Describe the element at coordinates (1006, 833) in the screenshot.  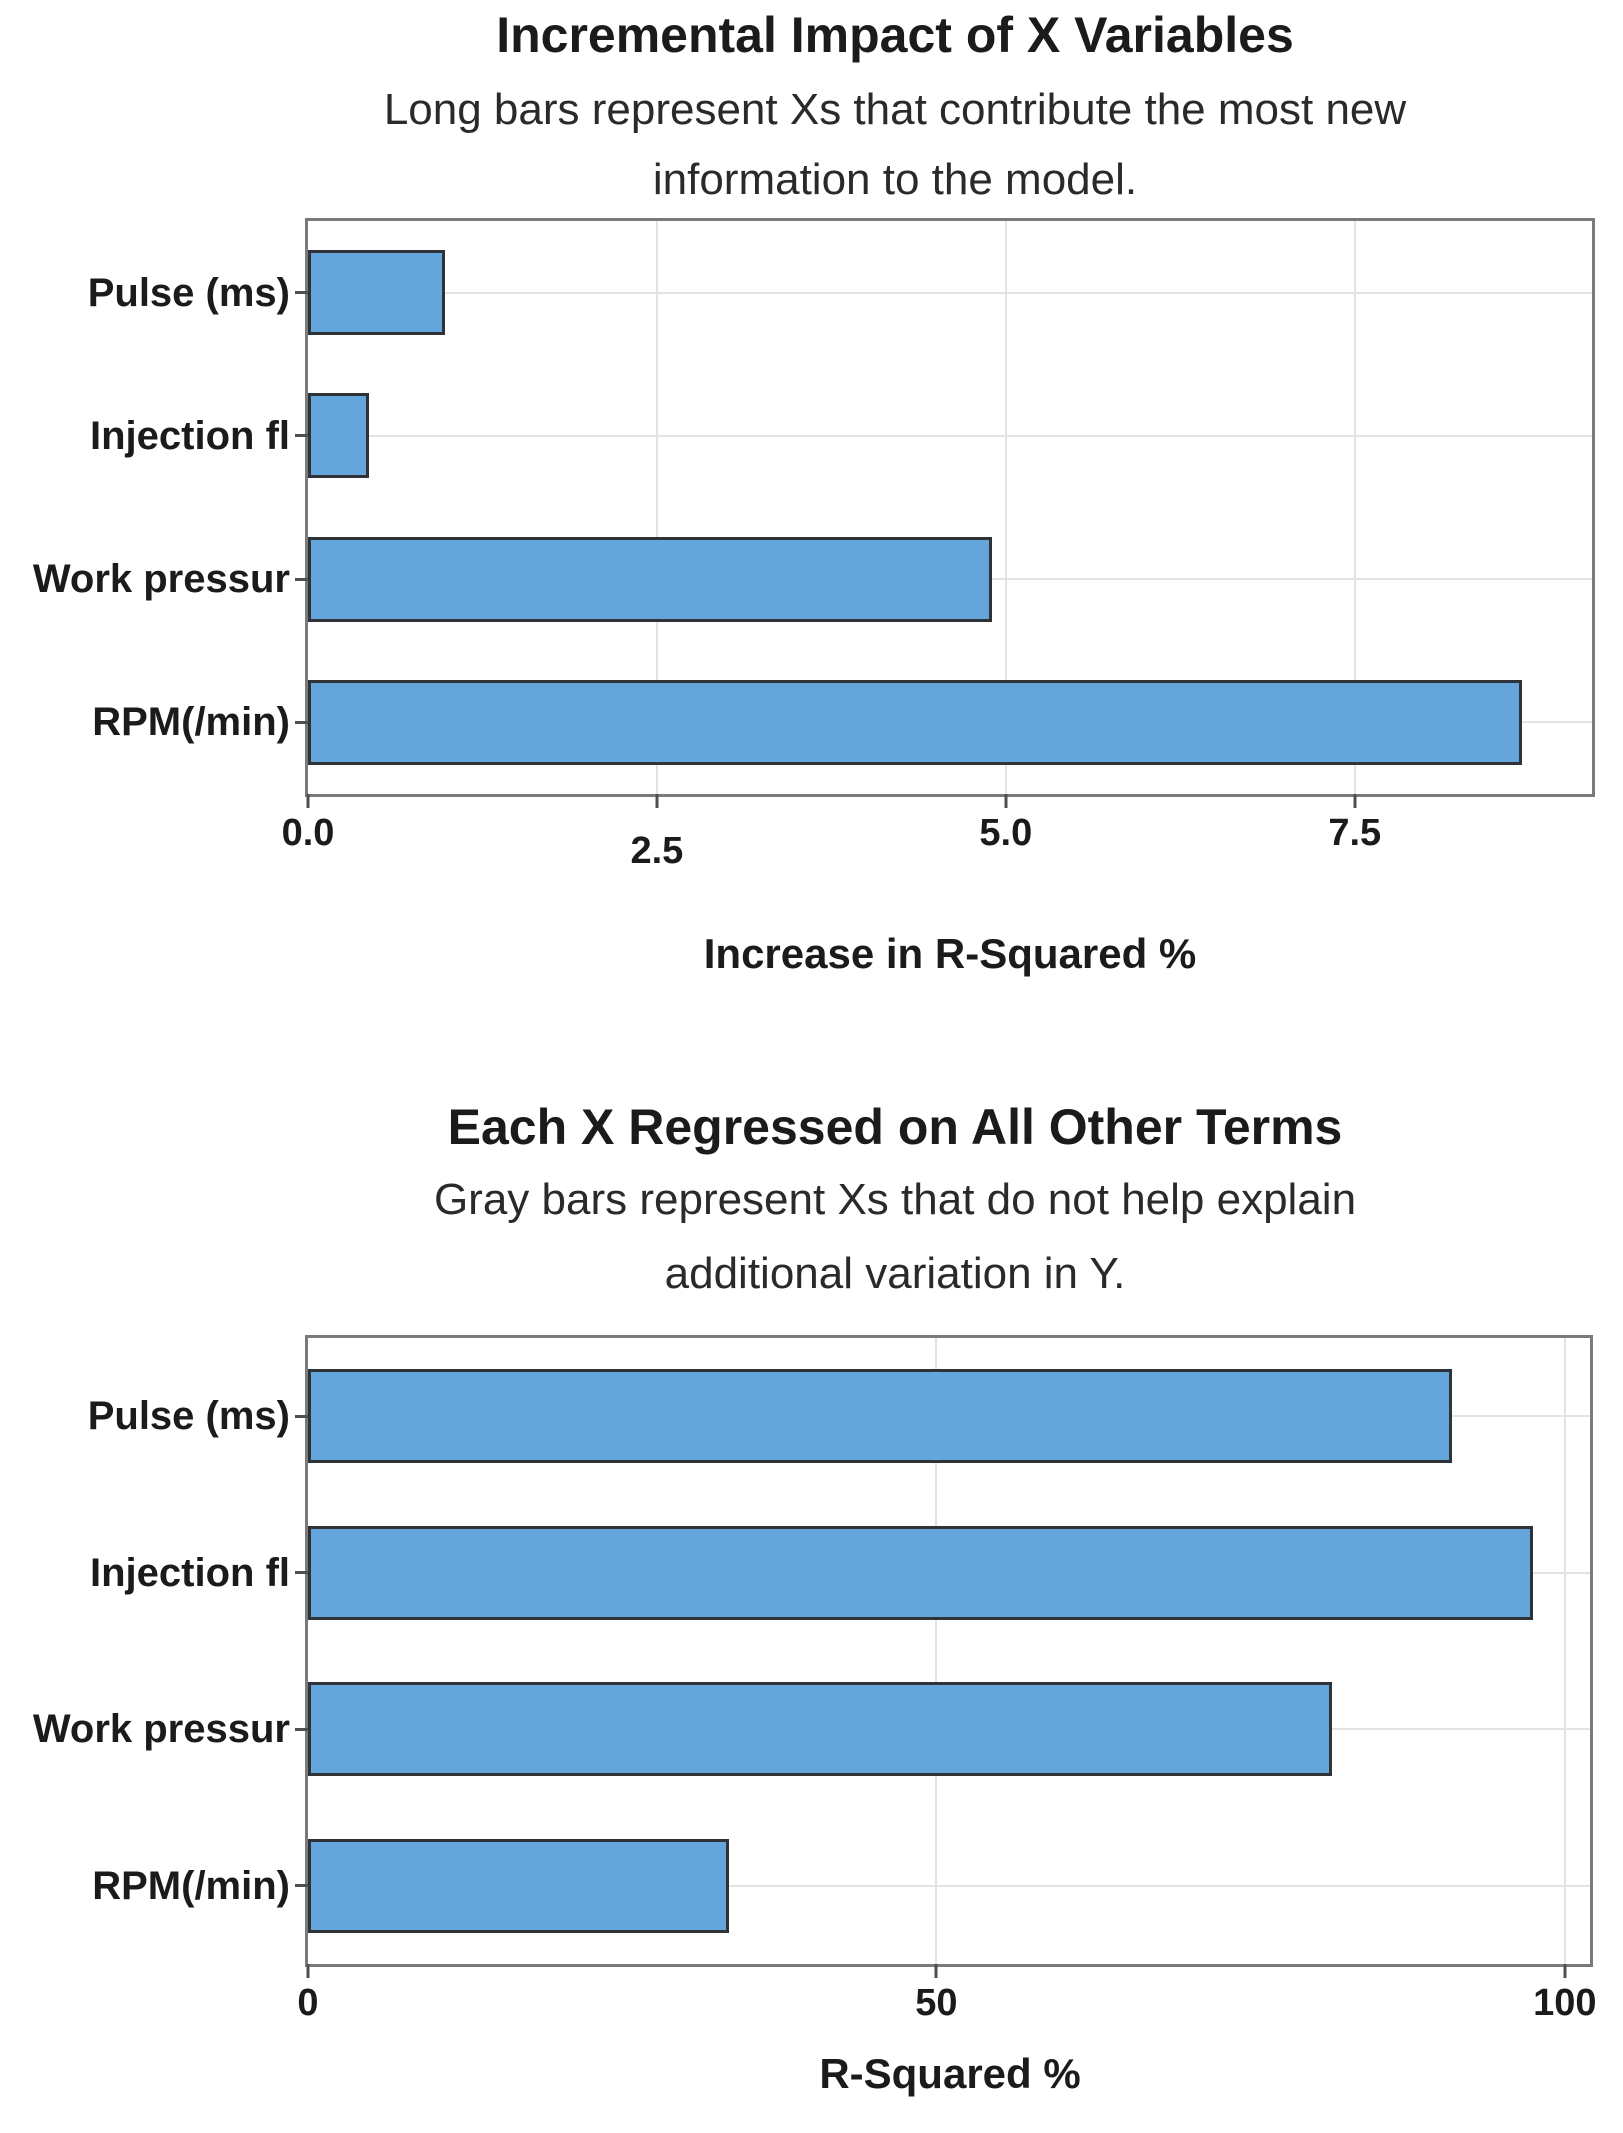
I see `x-tick-label: 5.0` at that location.